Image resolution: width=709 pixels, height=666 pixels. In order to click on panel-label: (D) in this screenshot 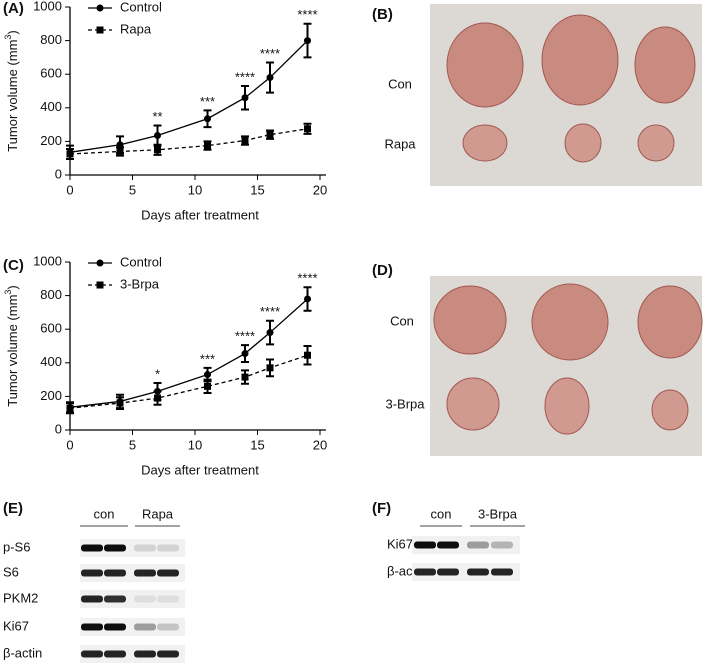, I will do `click(382, 270)`.